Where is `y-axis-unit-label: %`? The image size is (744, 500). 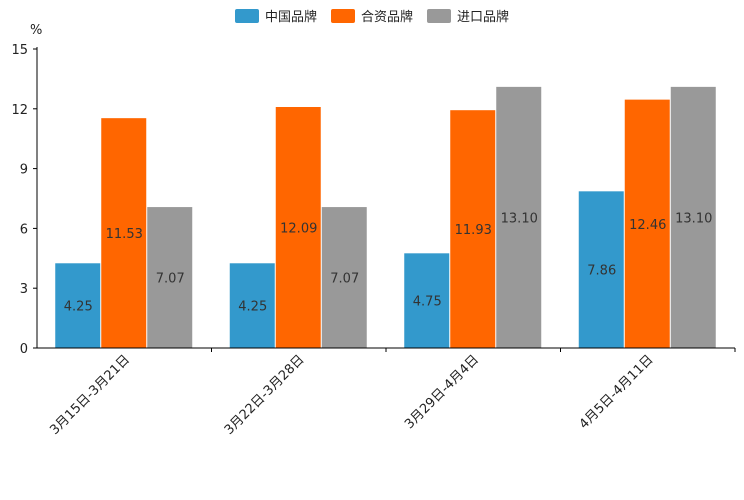
y-axis-unit-label: % is located at coordinates (36, 30).